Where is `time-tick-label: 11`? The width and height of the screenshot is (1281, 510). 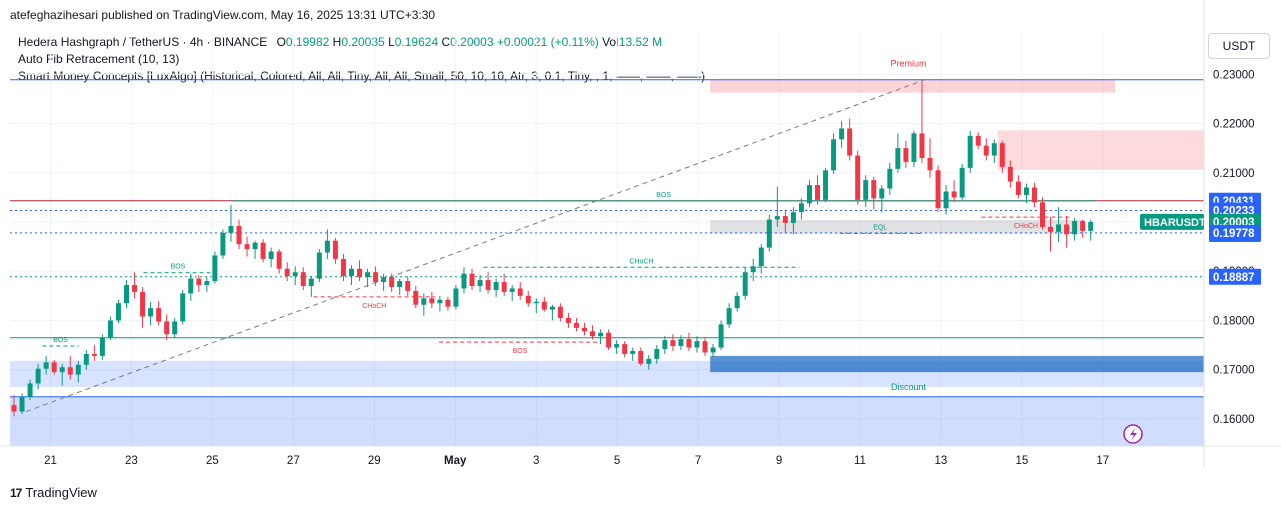
time-tick-label: 11 is located at coordinates (860, 461).